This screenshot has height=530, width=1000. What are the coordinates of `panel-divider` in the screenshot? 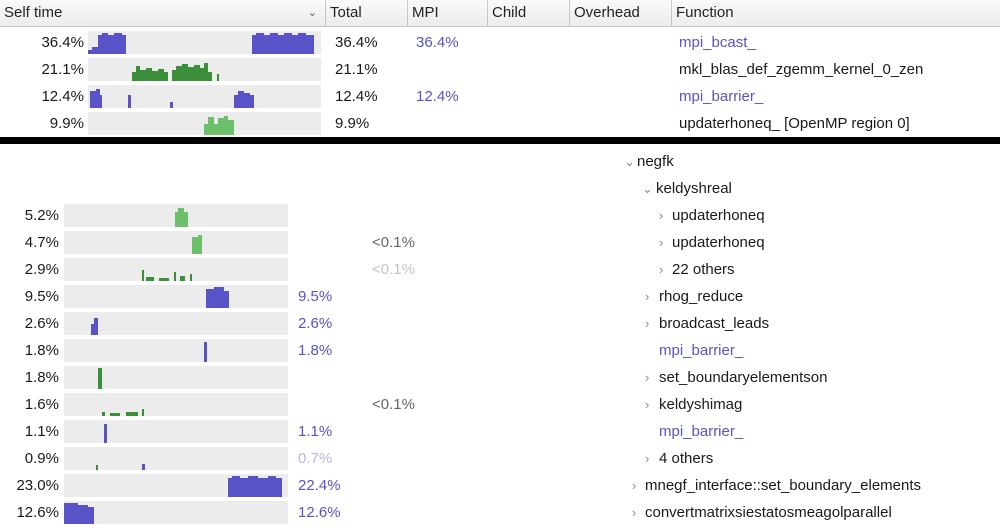 It's located at (500, 140).